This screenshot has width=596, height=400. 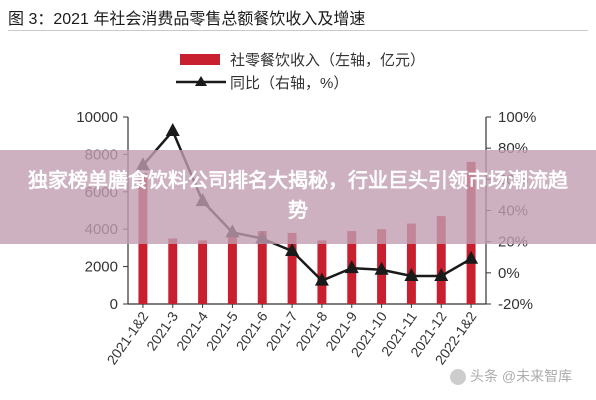 I want to click on x-tick-label: 2021-1&2, so click(x=127, y=337).